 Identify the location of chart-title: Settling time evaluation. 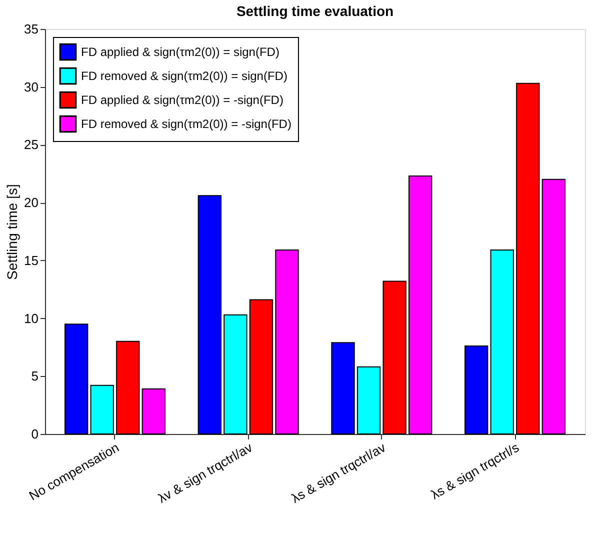
(315, 11).